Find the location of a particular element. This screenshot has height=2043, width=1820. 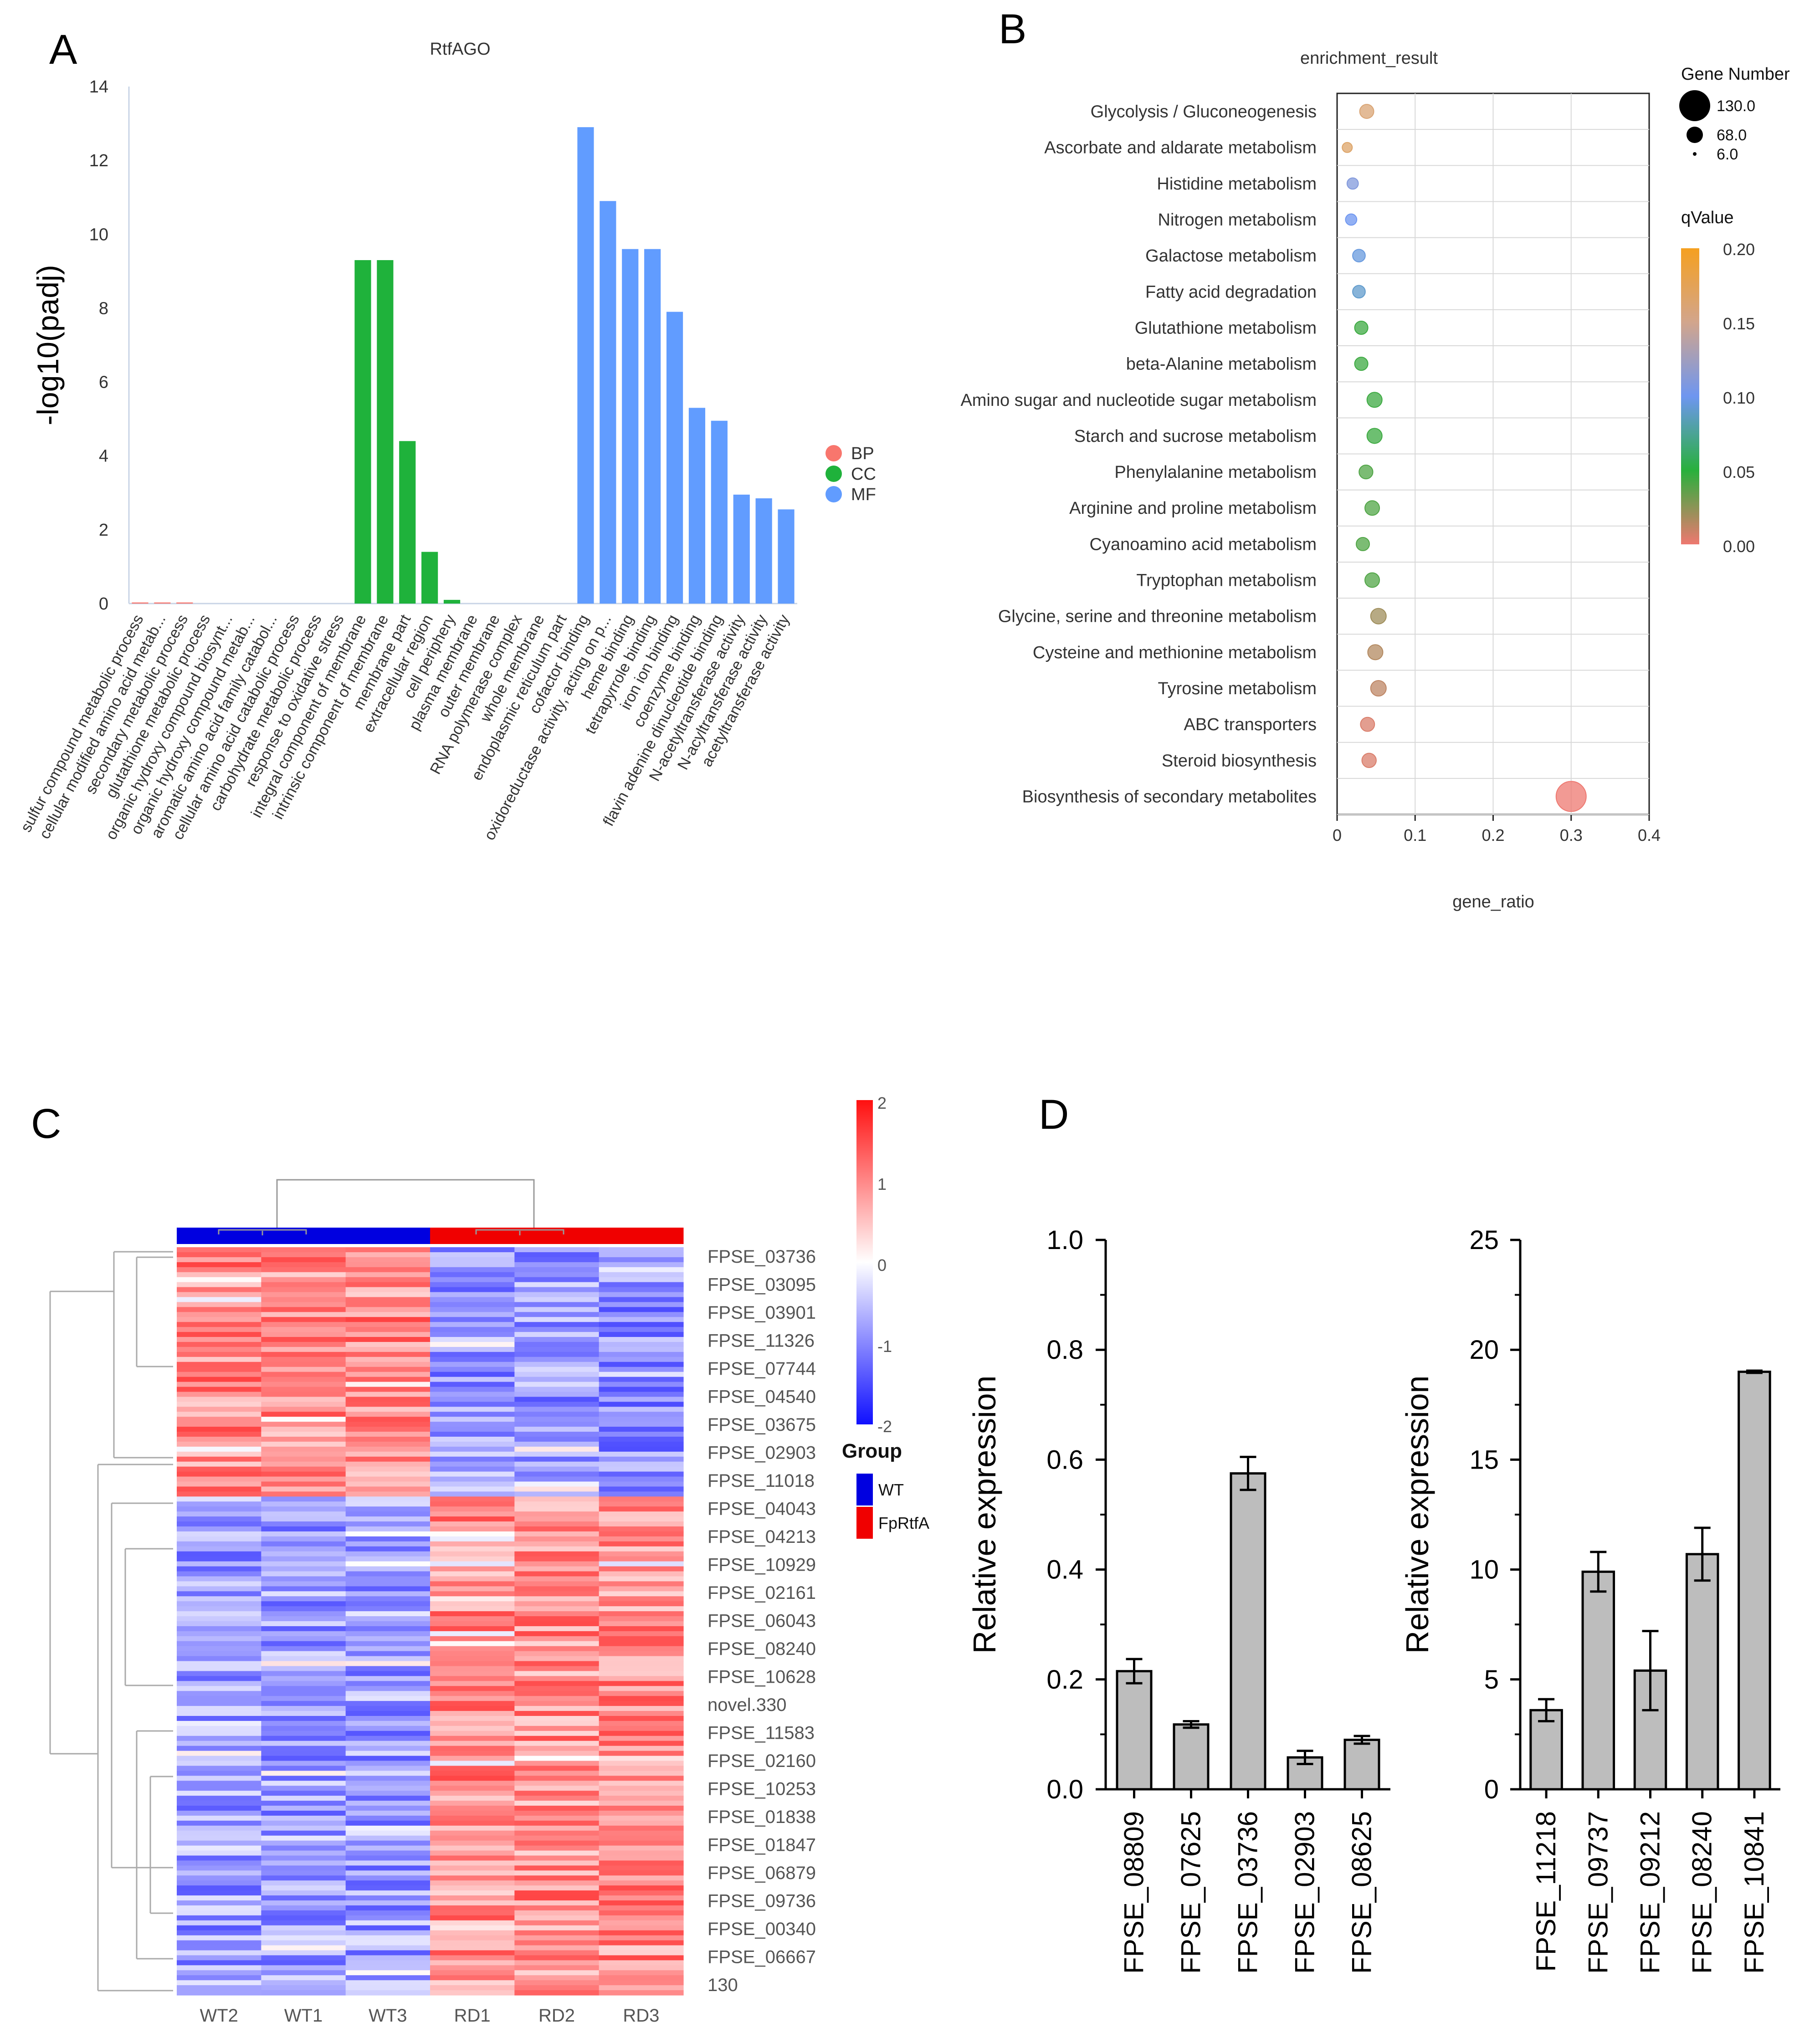

chart-b-title: enrichment_result is located at coordinates (1369, 58).